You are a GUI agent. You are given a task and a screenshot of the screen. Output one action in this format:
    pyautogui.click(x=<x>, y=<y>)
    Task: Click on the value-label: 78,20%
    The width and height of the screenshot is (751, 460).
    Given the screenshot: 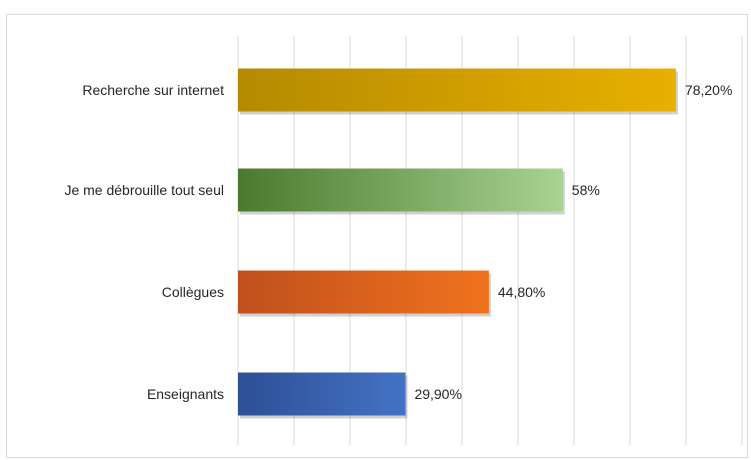 What is the action you would take?
    pyautogui.click(x=708, y=90)
    